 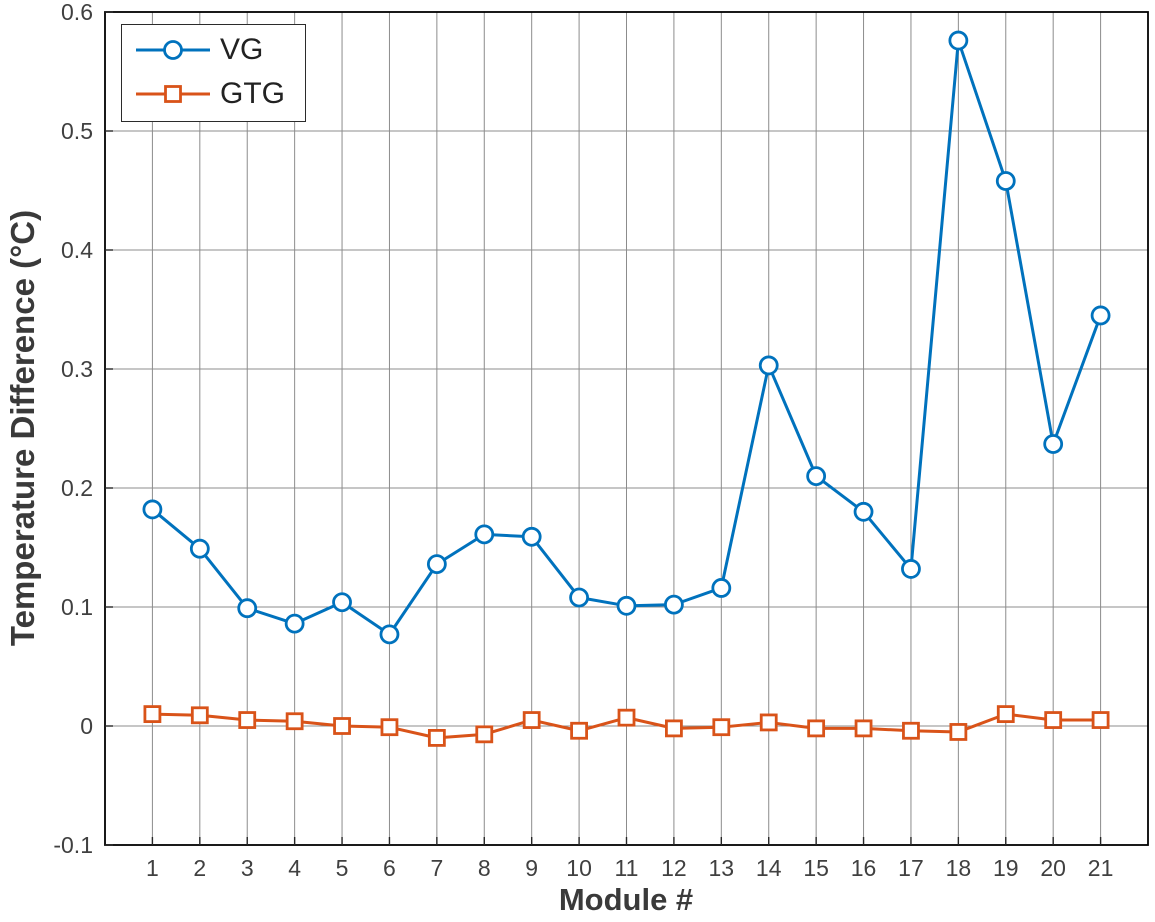 I want to click on y-tick-label: 0.2, so click(x=77, y=488).